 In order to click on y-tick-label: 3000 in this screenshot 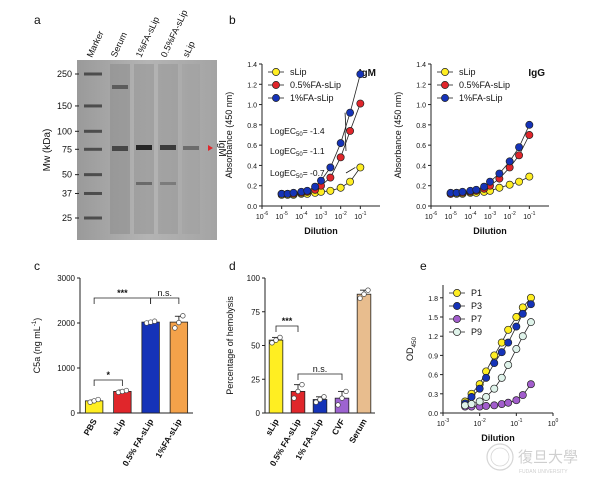, I will do `click(66, 278)`.